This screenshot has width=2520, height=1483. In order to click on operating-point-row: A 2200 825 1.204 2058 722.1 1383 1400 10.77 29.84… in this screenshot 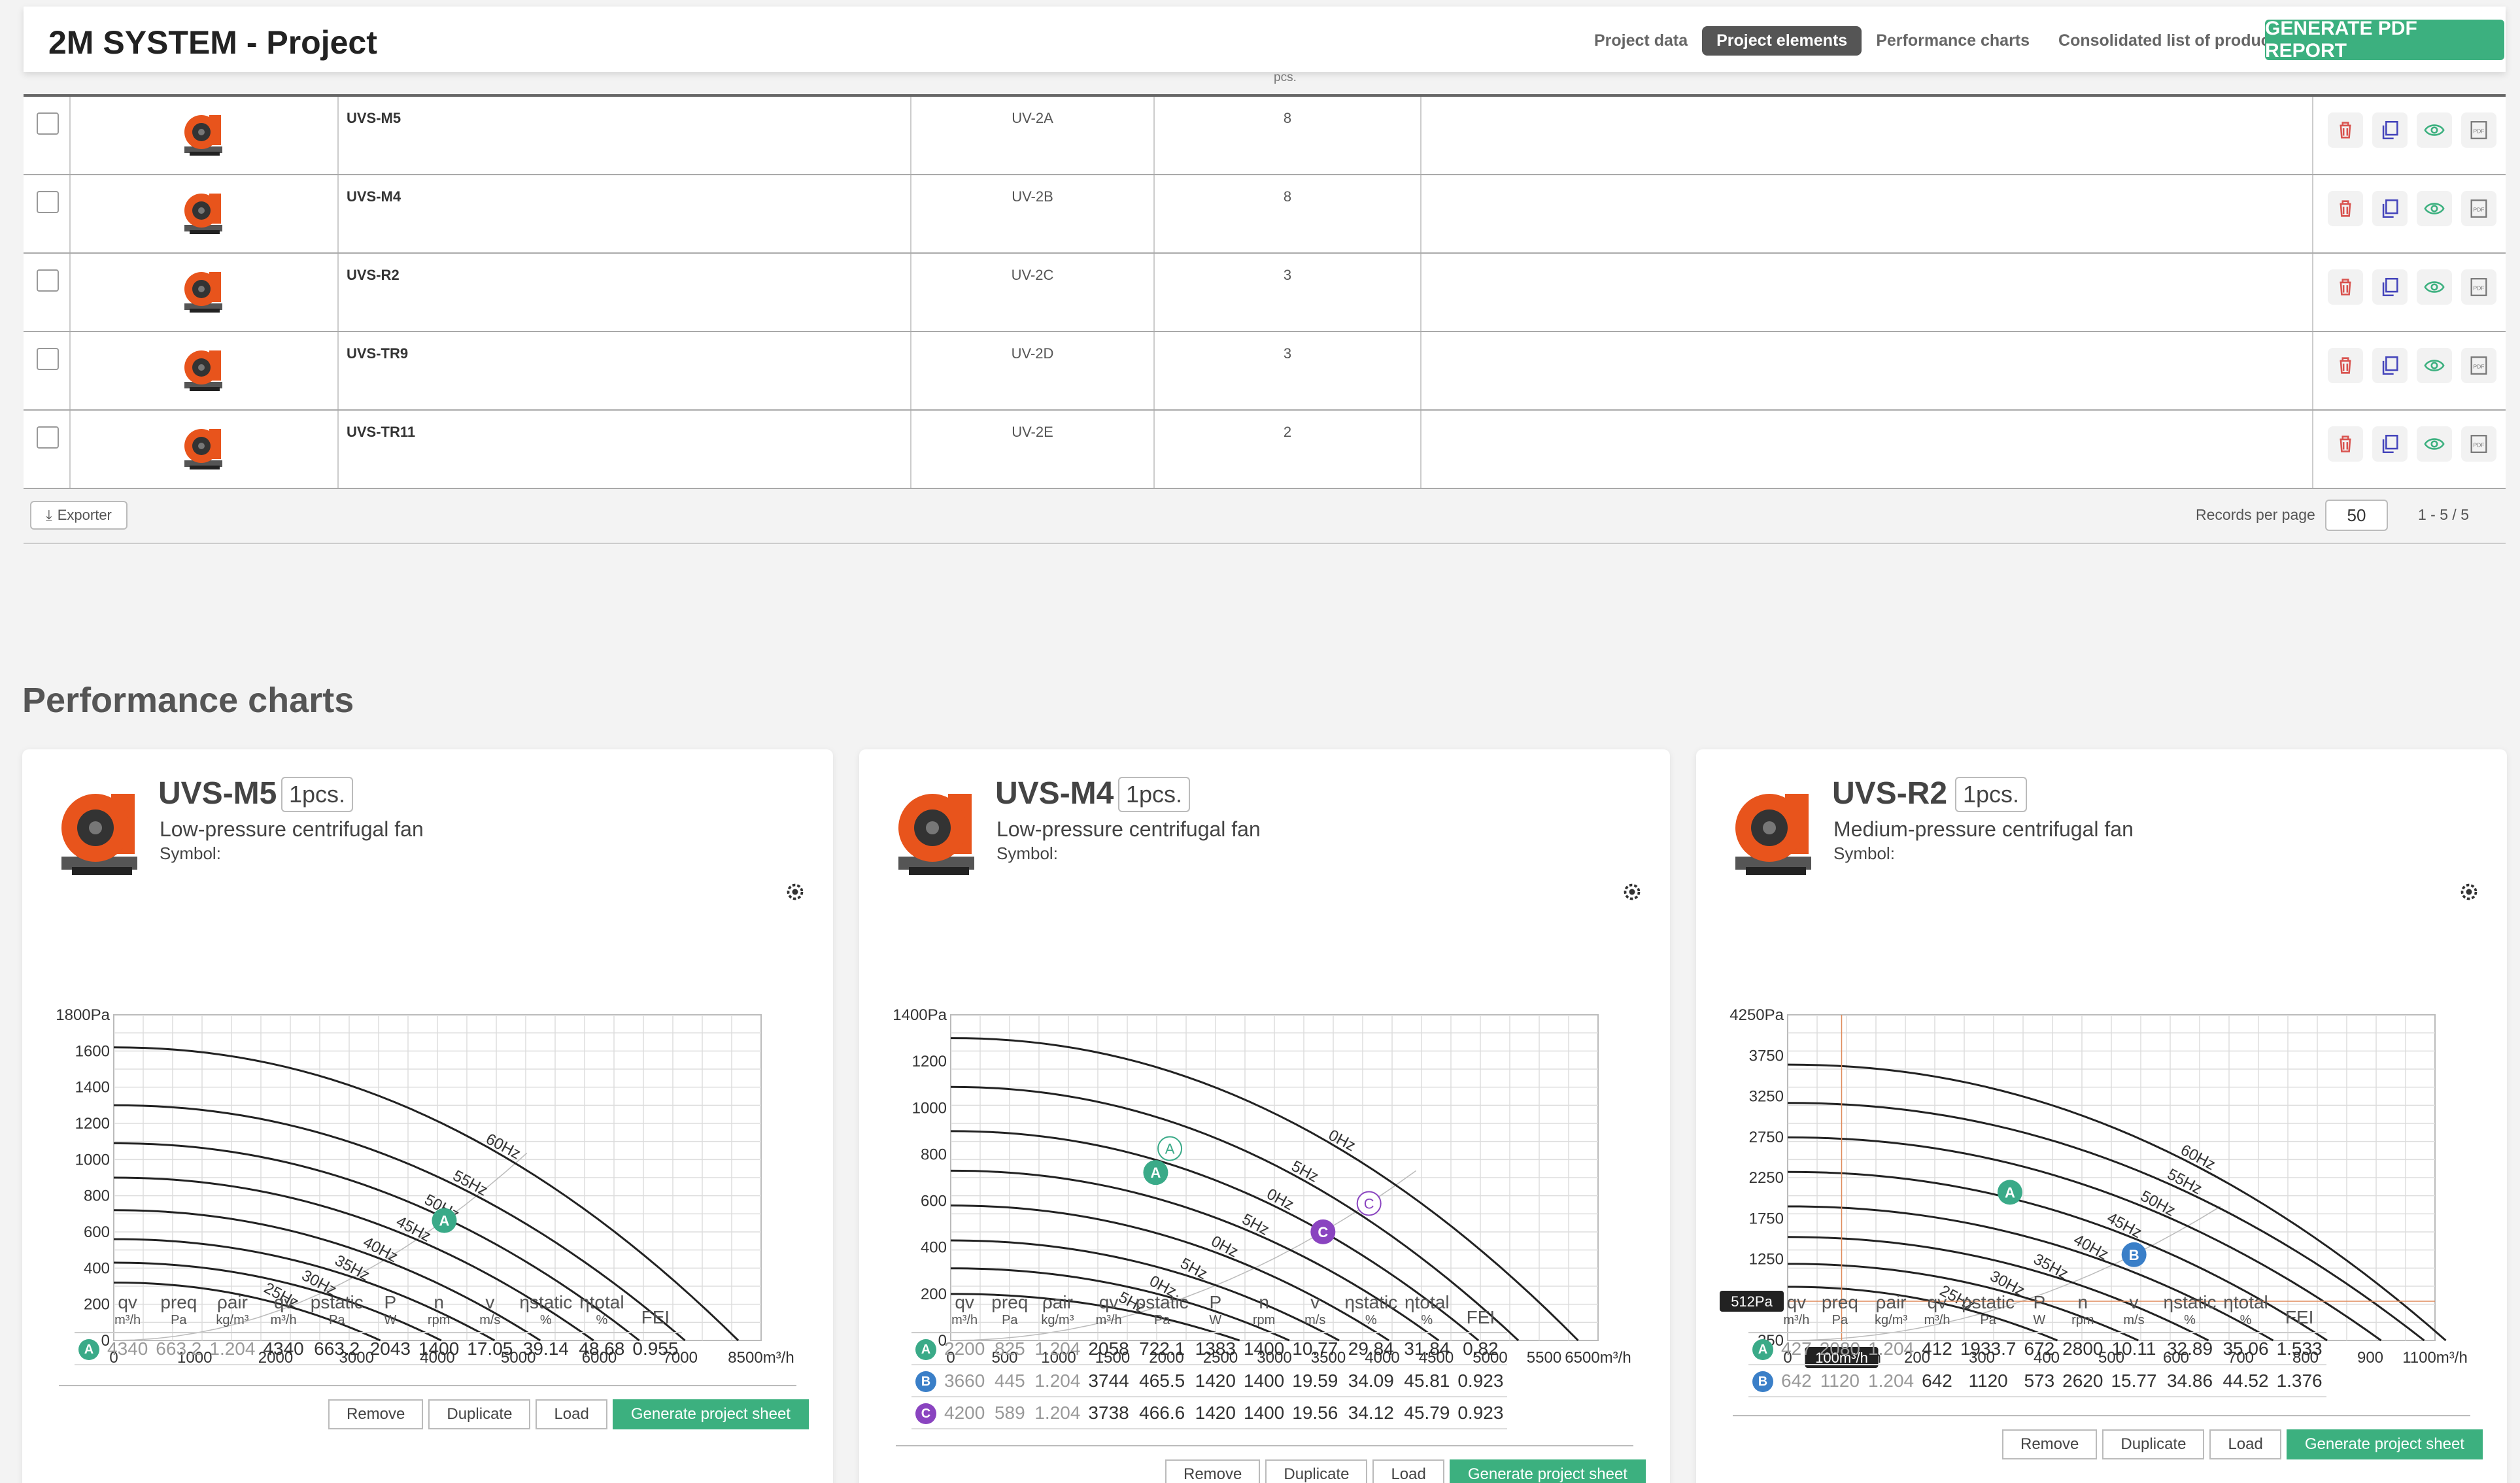, I will do `click(1209, 1349)`.